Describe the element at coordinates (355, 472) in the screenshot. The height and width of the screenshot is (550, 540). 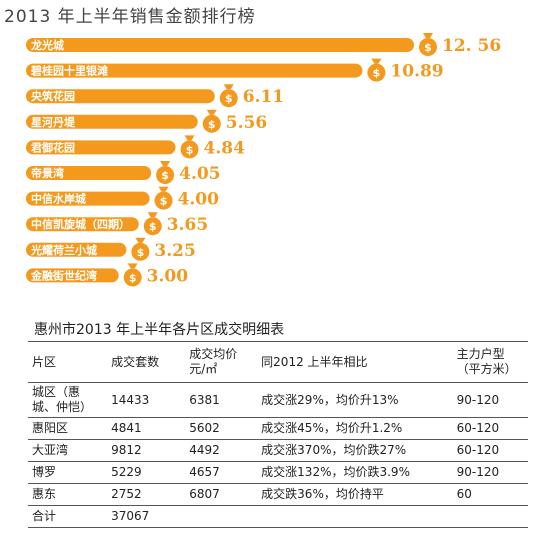
I see `table-cell: 成交涨132%，均价跌3.9%` at that location.